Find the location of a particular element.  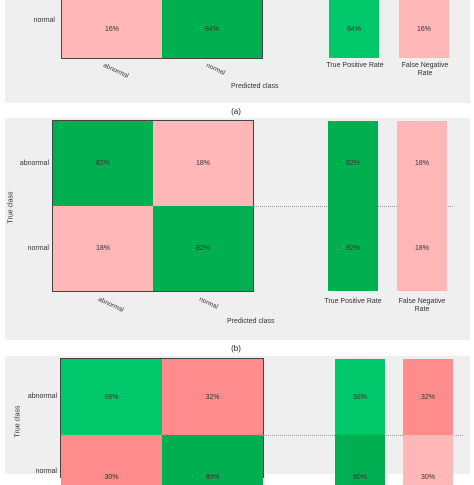

tpr-c-0: 68% is located at coordinates (360, 397).